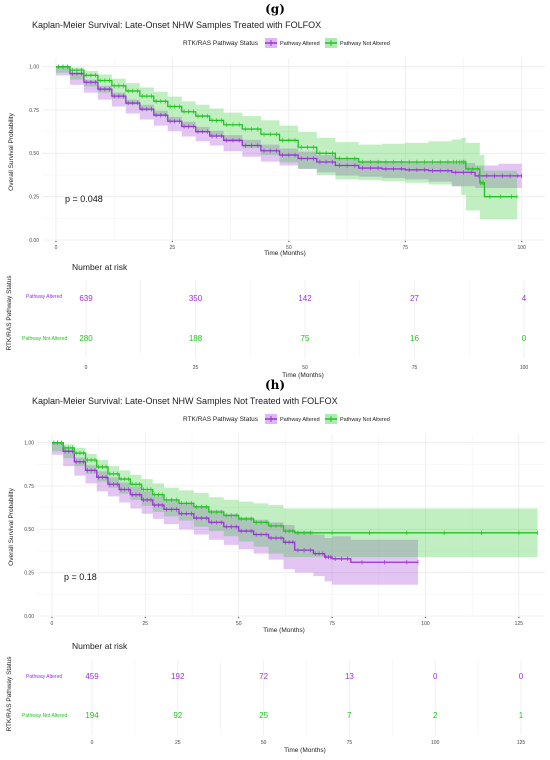  I want to click on x-tick-label-h: 50, so click(239, 624).